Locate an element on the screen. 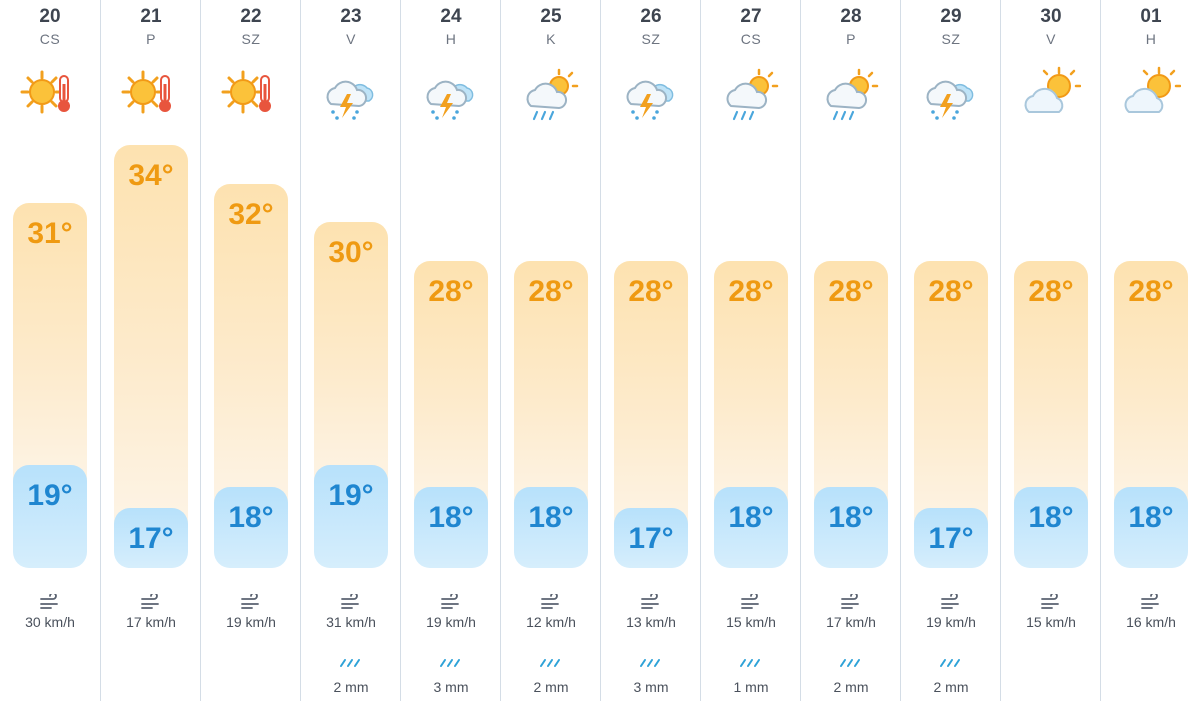 The image size is (1200, 701). wind-speed: 19 km/h is located at coordinates (451, 622).